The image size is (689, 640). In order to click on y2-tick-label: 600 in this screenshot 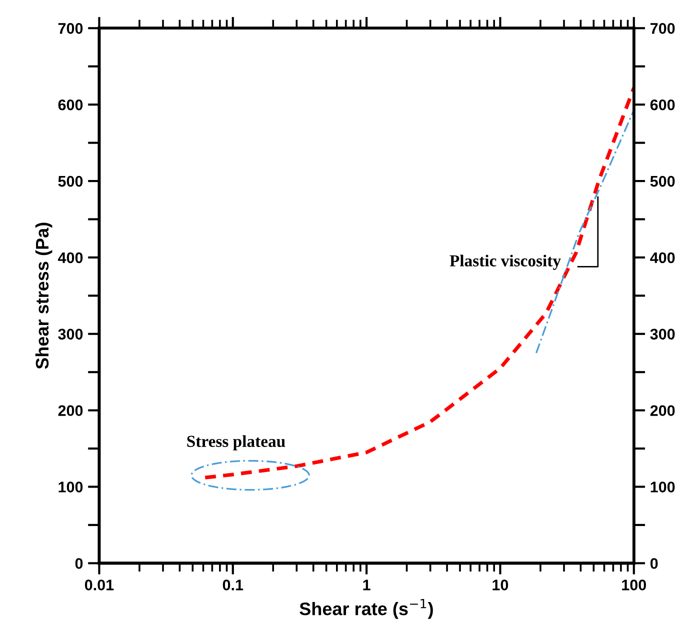, I will do `click(662, 104)`.